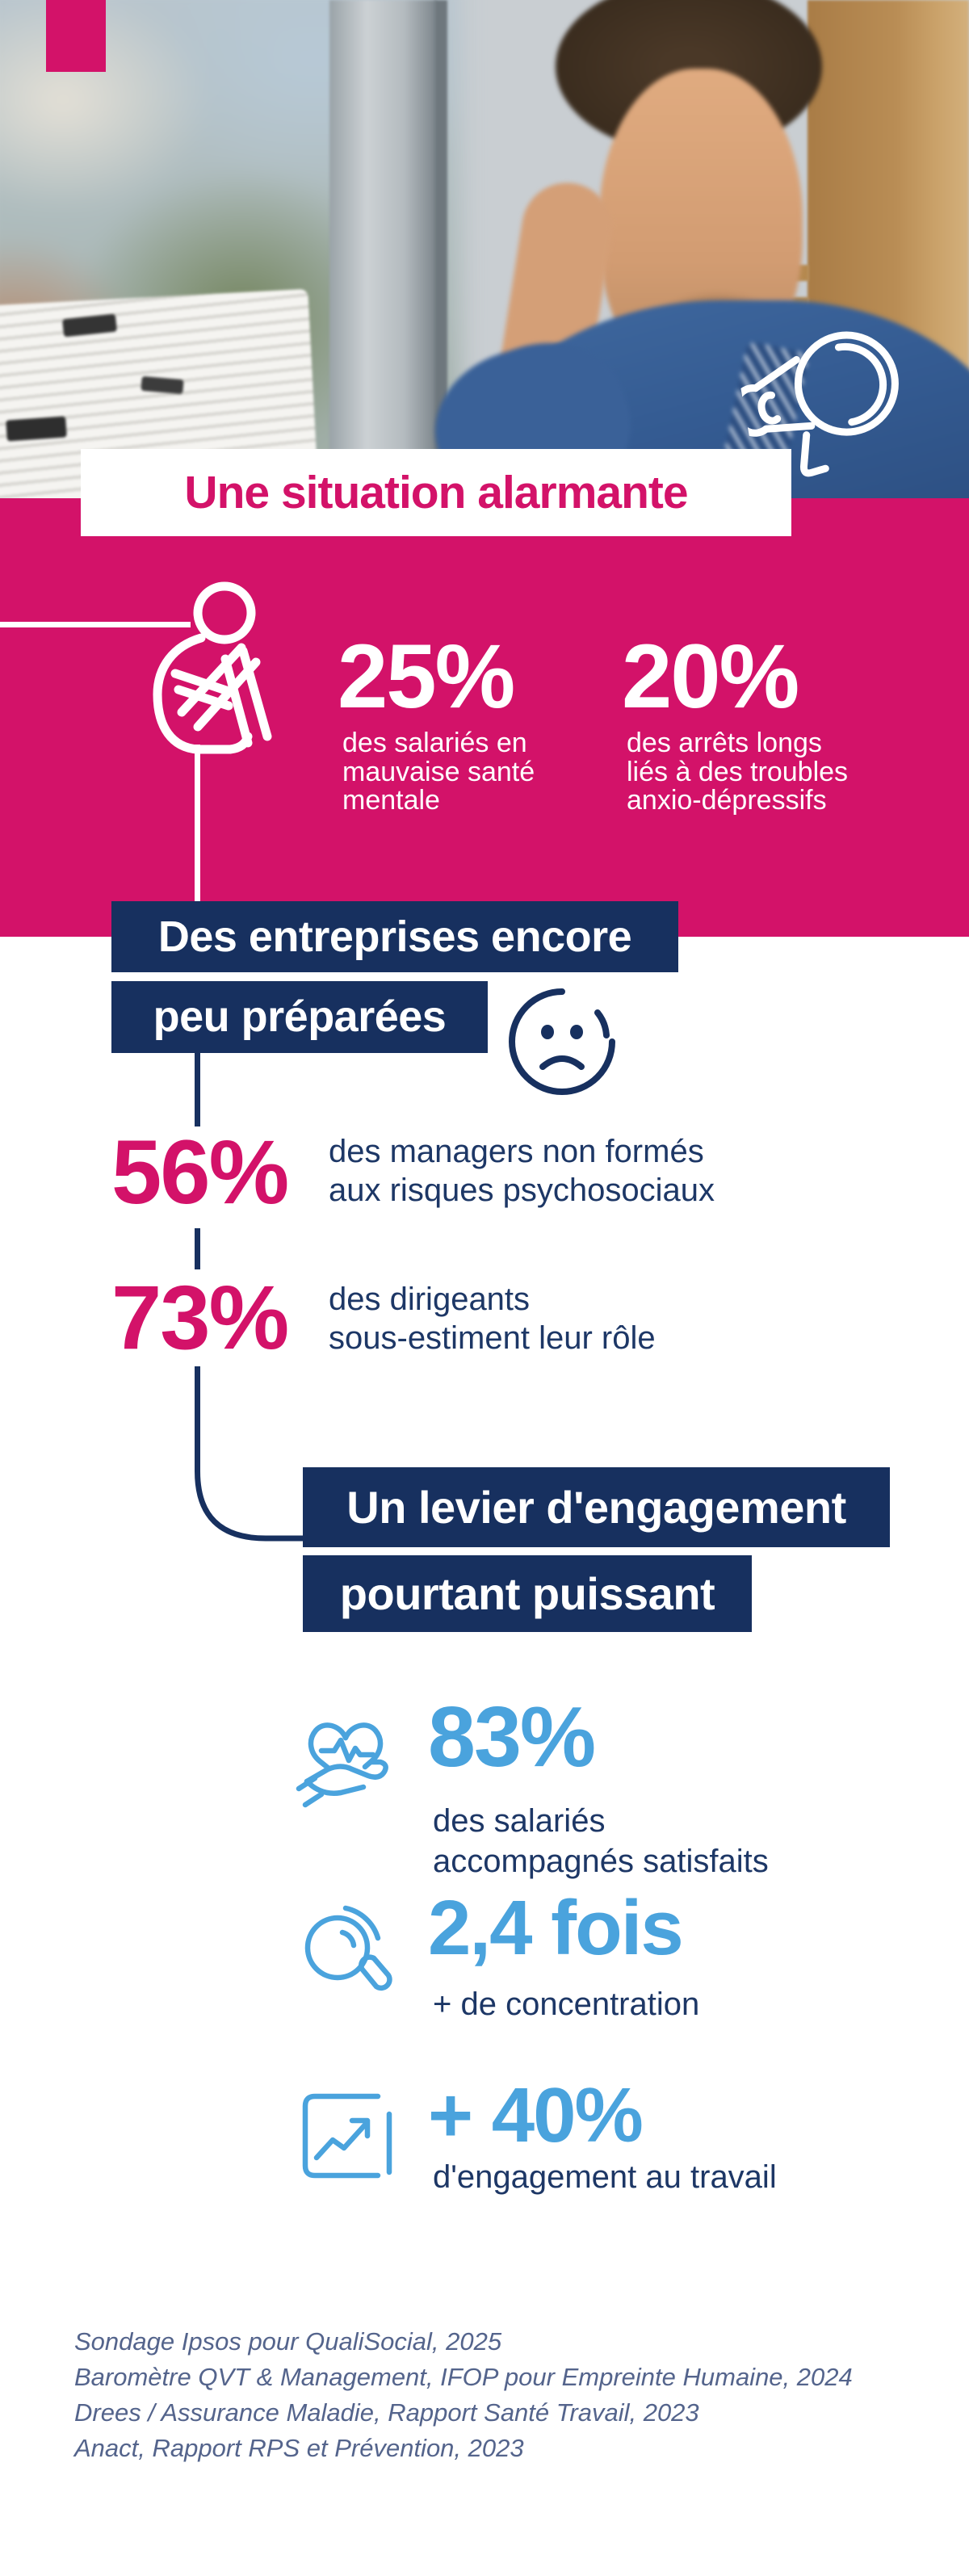  I want to click on window-frame-edge, so click(440, 249).